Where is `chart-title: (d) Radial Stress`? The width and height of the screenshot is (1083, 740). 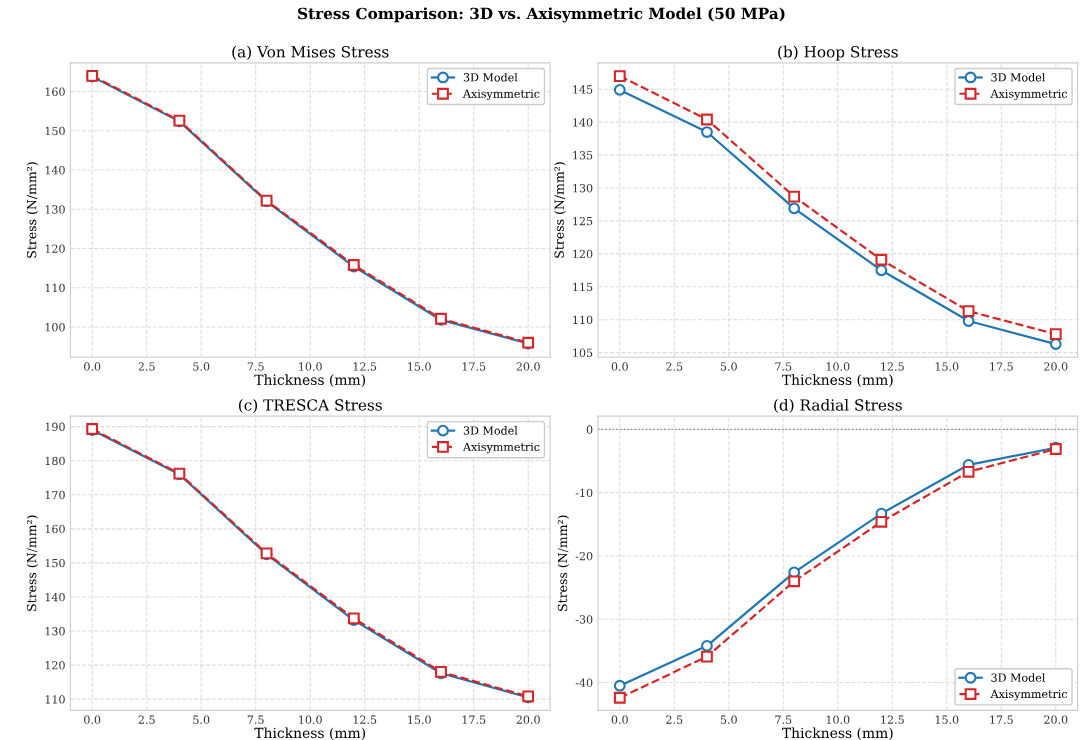 chart-title: (d) Radial Stress is located at coordinates (838, 405).